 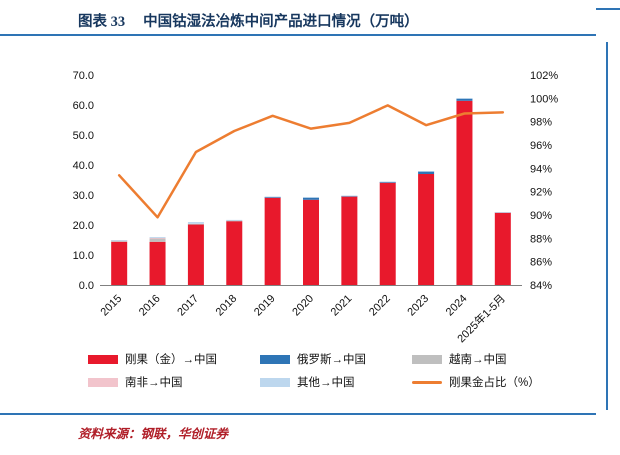 What do you see at coordinates (331, 360) in the screenshot?
I see `legend-label: 俄罗斯→中国` at bounding box center [331, 360].